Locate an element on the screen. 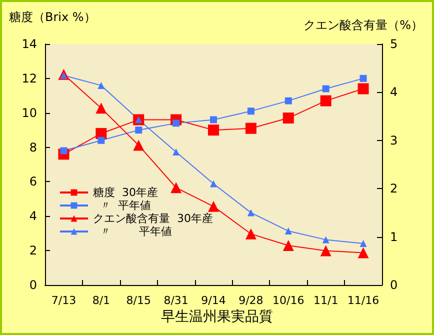 The height and width of the screenshot is (335, 434). x-tick-label: 7/13 is located at coordinates (63, 300).